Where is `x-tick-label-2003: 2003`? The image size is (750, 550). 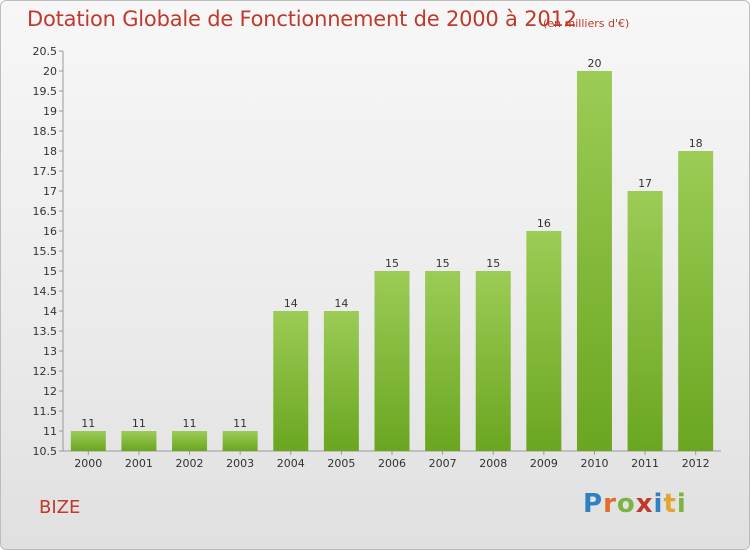
x-tick-label-2003: 2003 is located at coordinates (240, 463).